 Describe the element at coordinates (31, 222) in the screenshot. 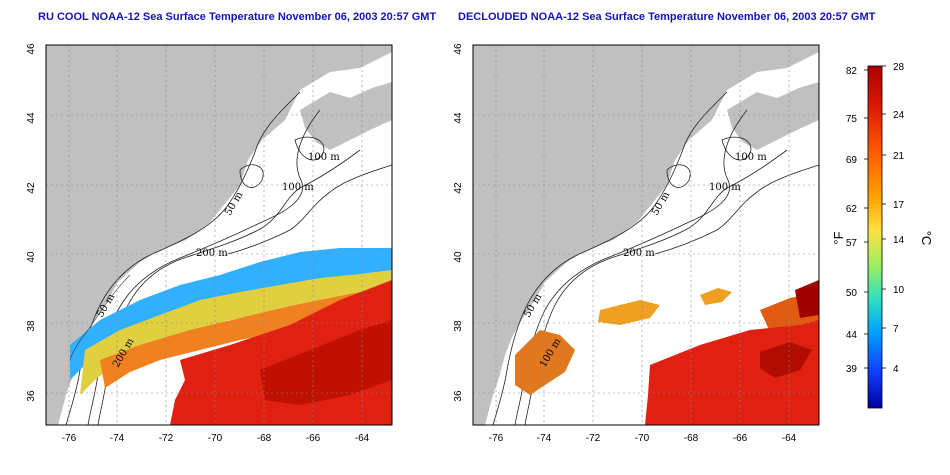

I see `left-y-ticks: 46 44 42 40 38 36` at that location.